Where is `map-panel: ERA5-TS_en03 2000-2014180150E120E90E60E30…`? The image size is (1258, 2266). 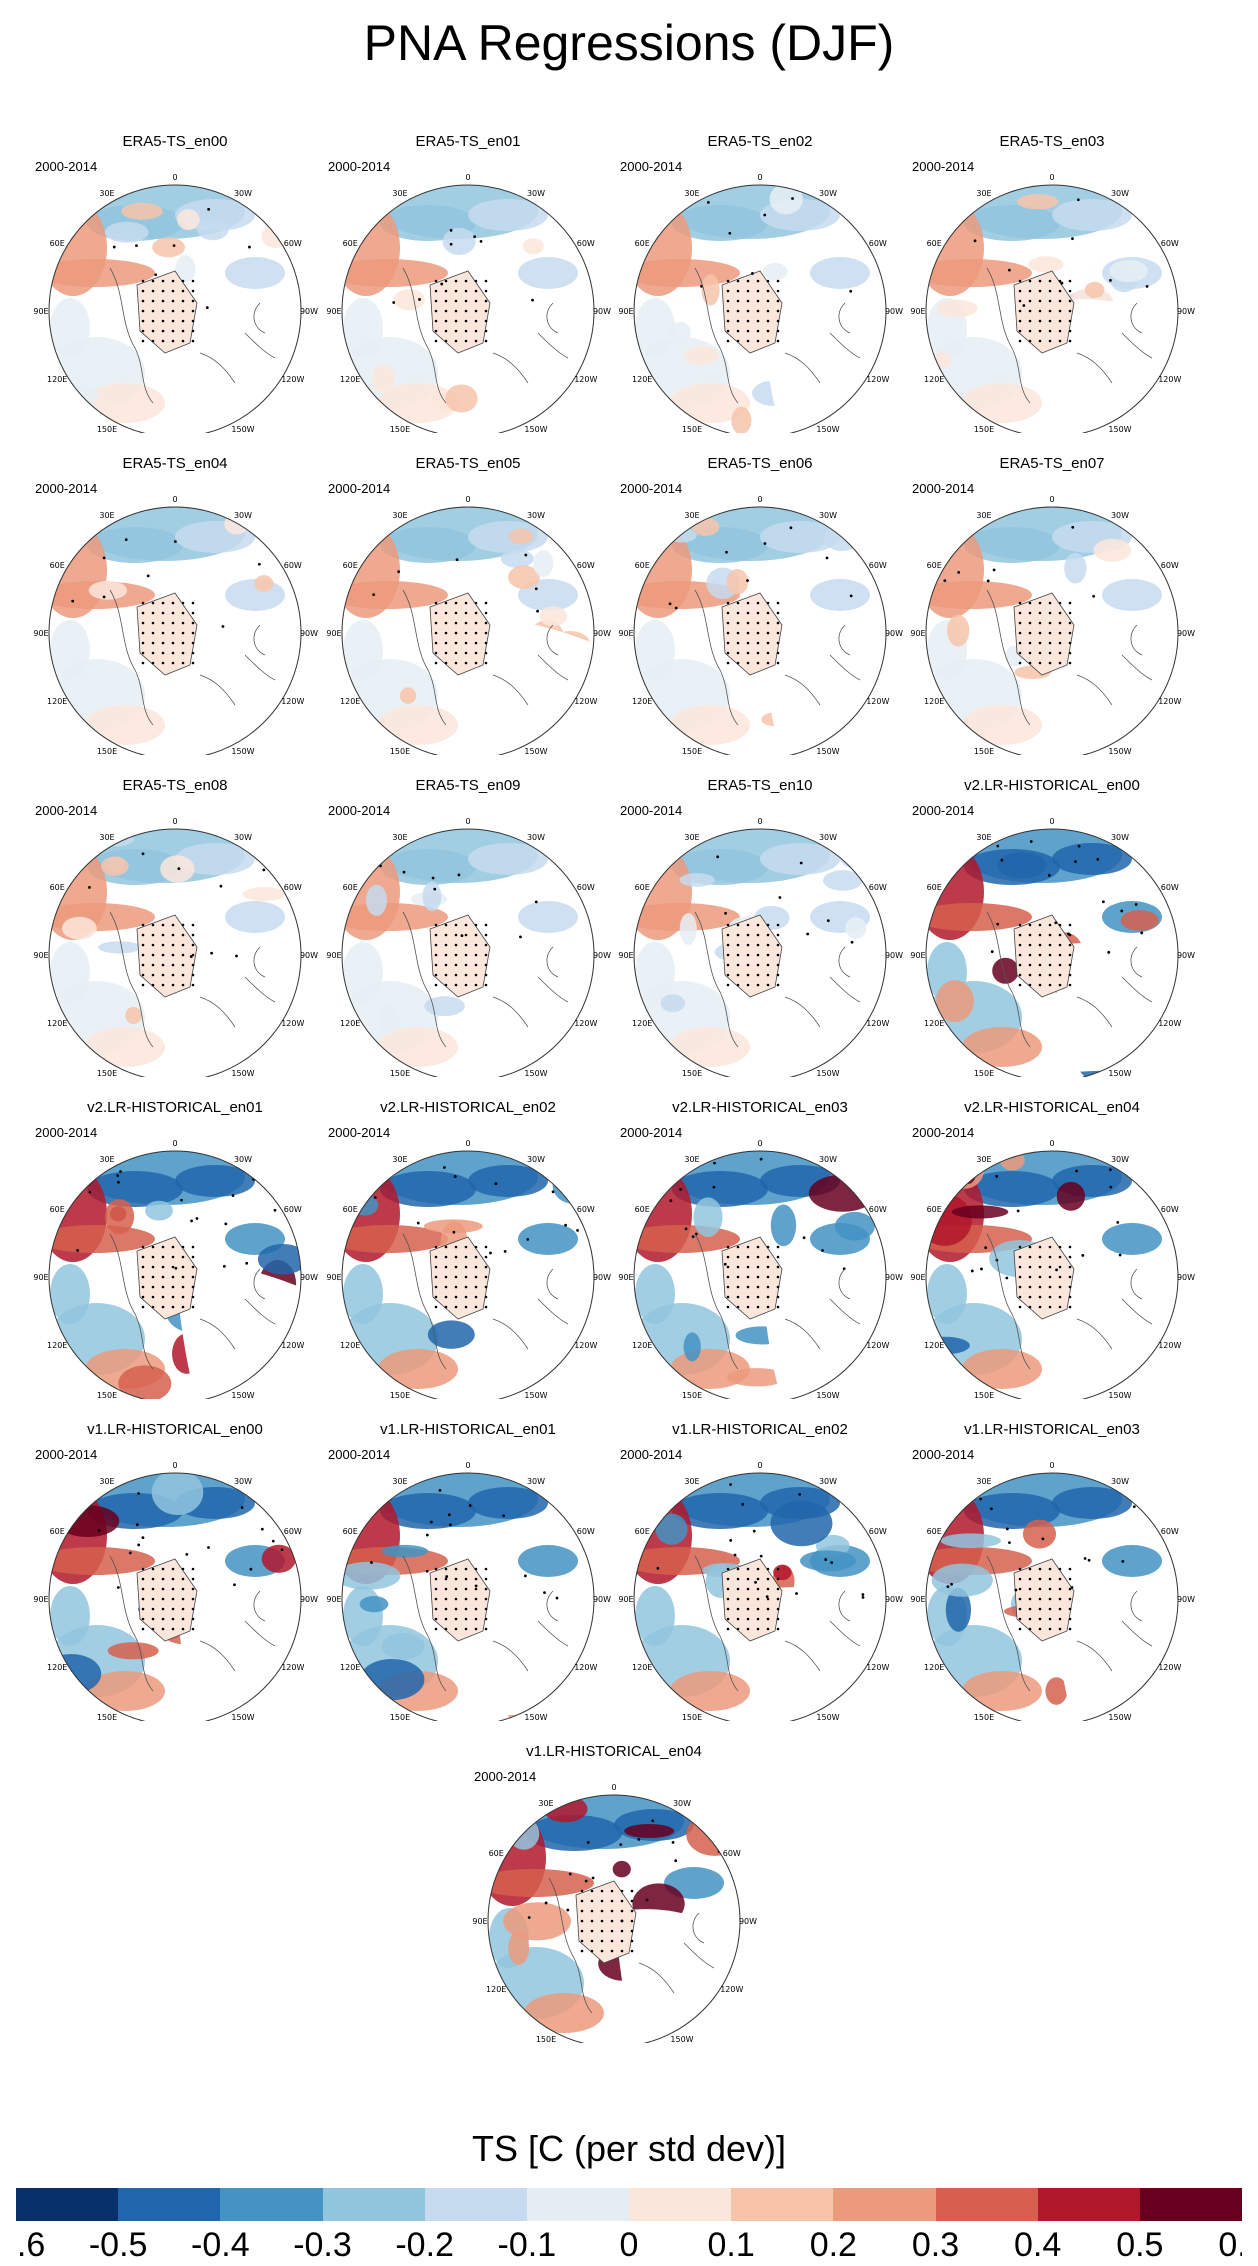 map-panel: ERA5-TS_en03 2000-2014180150E120E90E60E30… is located at coordinates (1052, 283).